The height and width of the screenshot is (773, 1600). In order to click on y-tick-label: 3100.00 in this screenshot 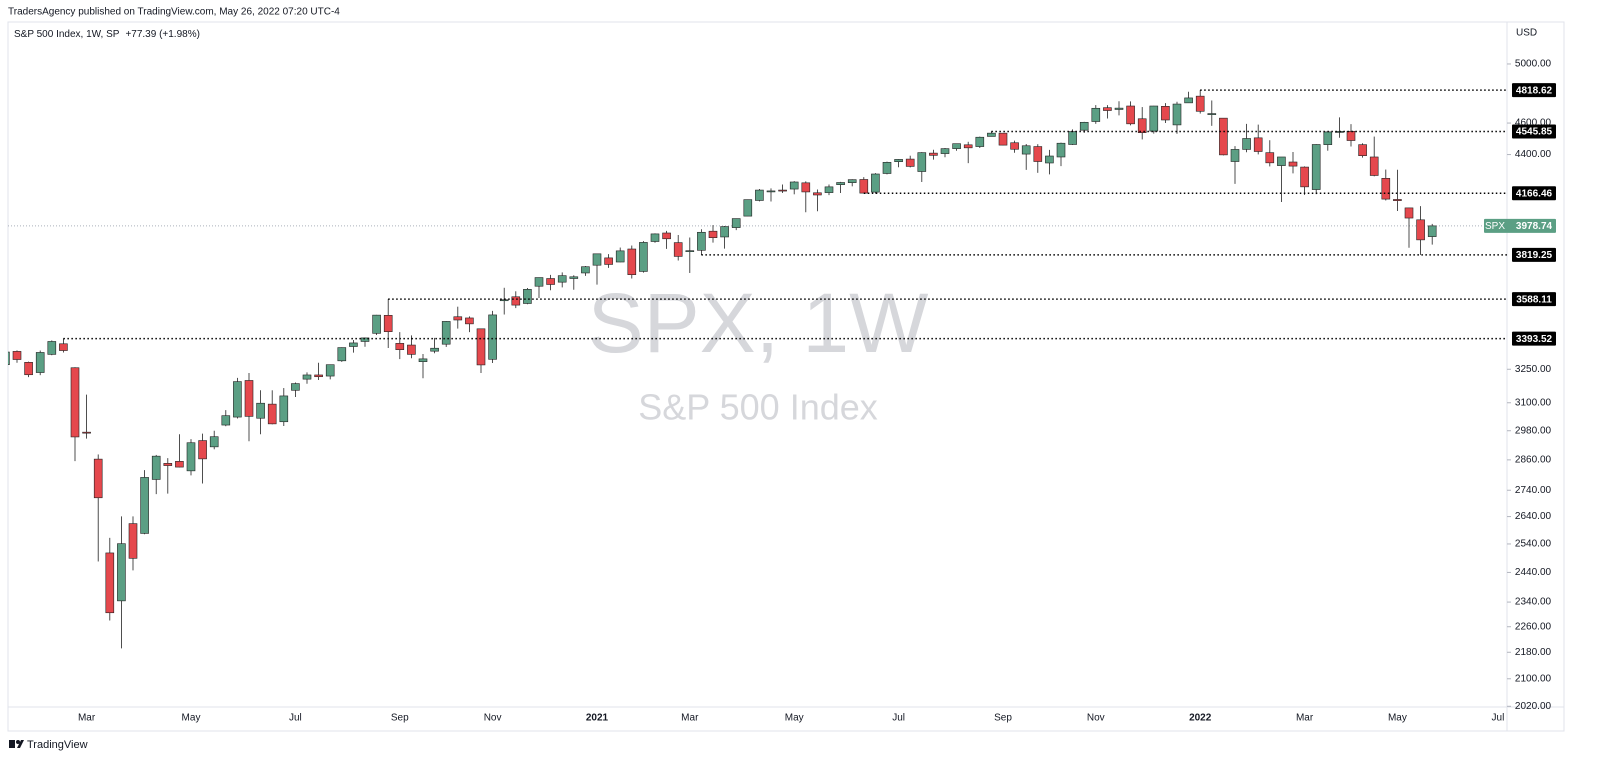, I will do `click(1533, 402)`.